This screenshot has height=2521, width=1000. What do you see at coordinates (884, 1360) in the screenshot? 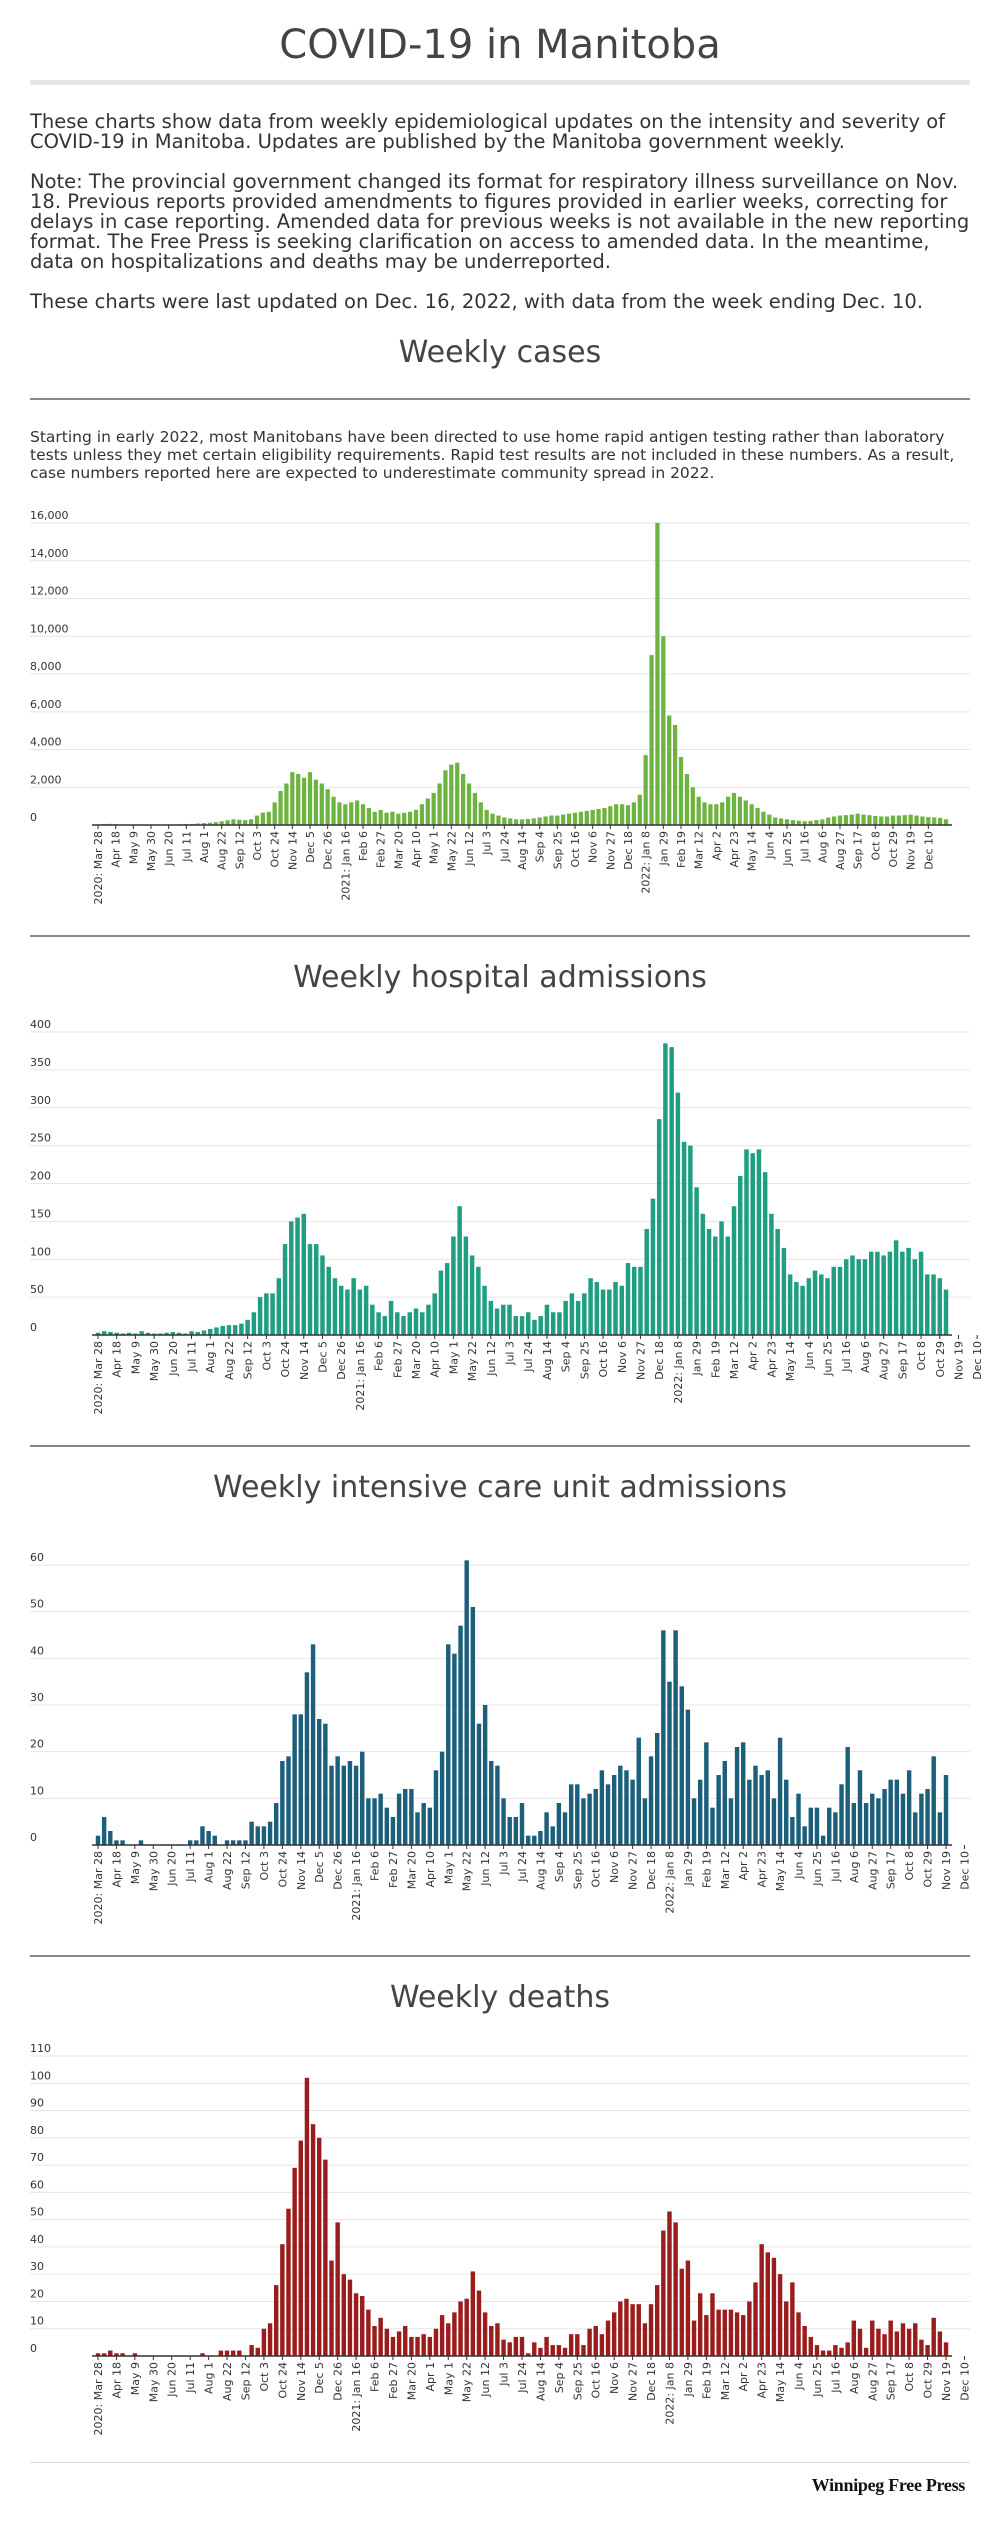
I see `hospital-x-tick-label: Aug 27` at bounding box center [884, 1360].